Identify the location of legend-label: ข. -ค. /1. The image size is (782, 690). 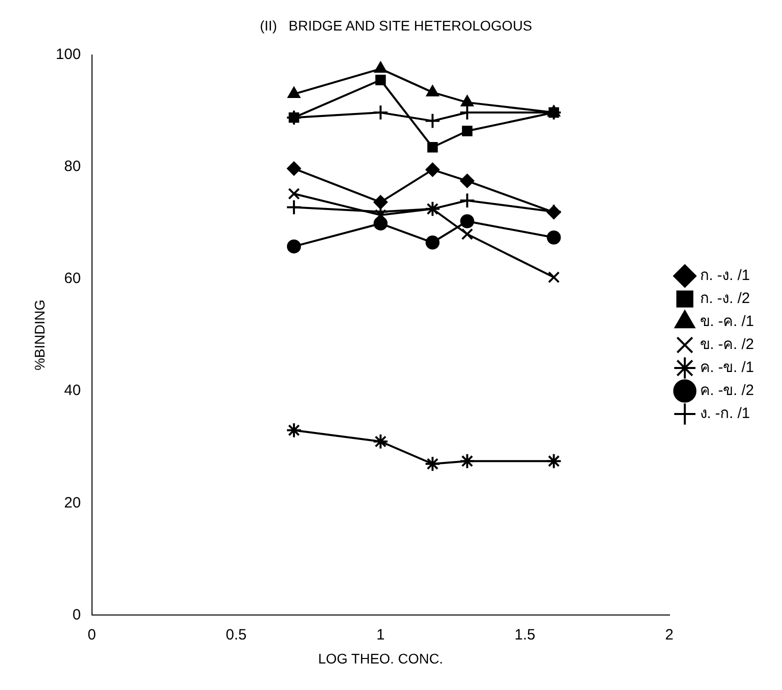
(727, 321).